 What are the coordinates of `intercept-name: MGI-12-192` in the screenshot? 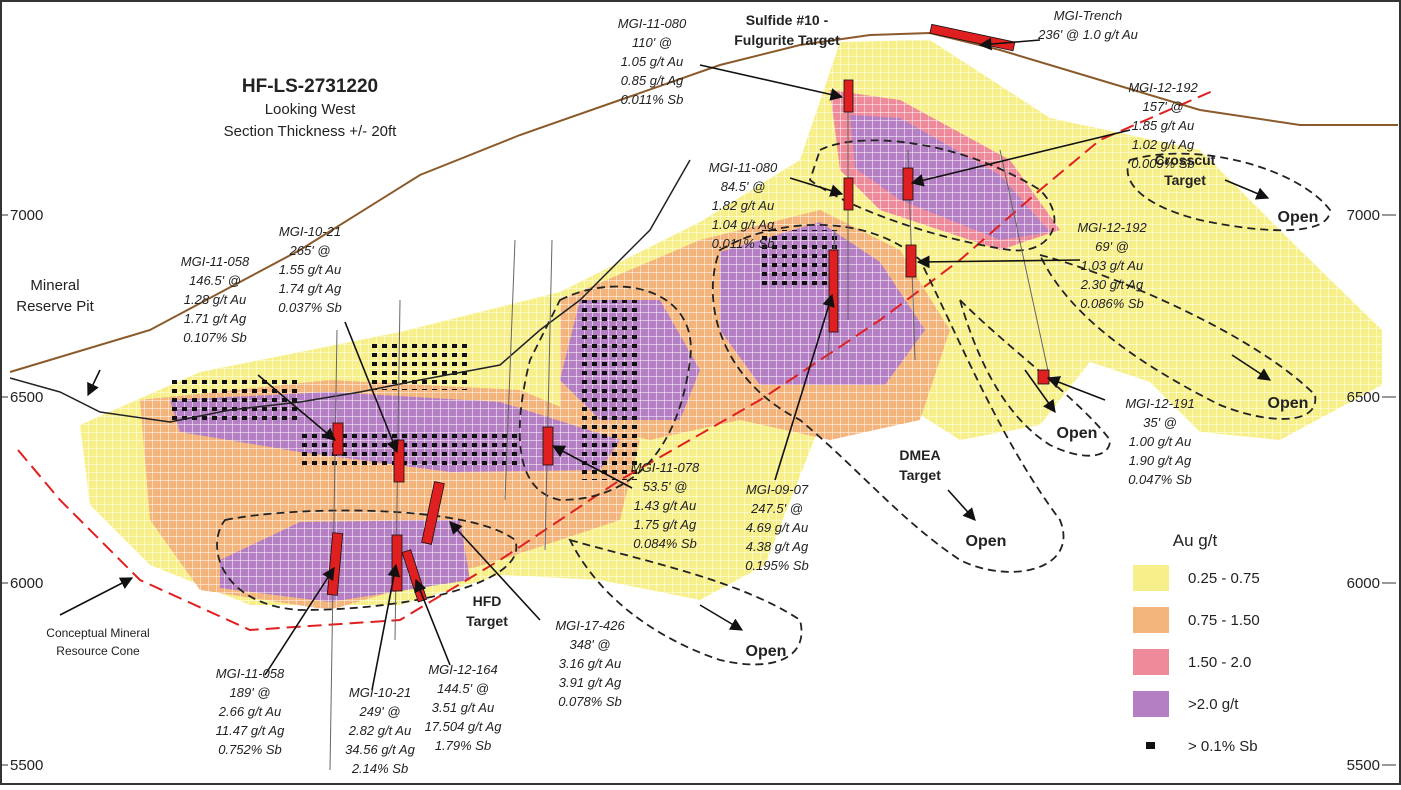 It's located at (1163, 87).